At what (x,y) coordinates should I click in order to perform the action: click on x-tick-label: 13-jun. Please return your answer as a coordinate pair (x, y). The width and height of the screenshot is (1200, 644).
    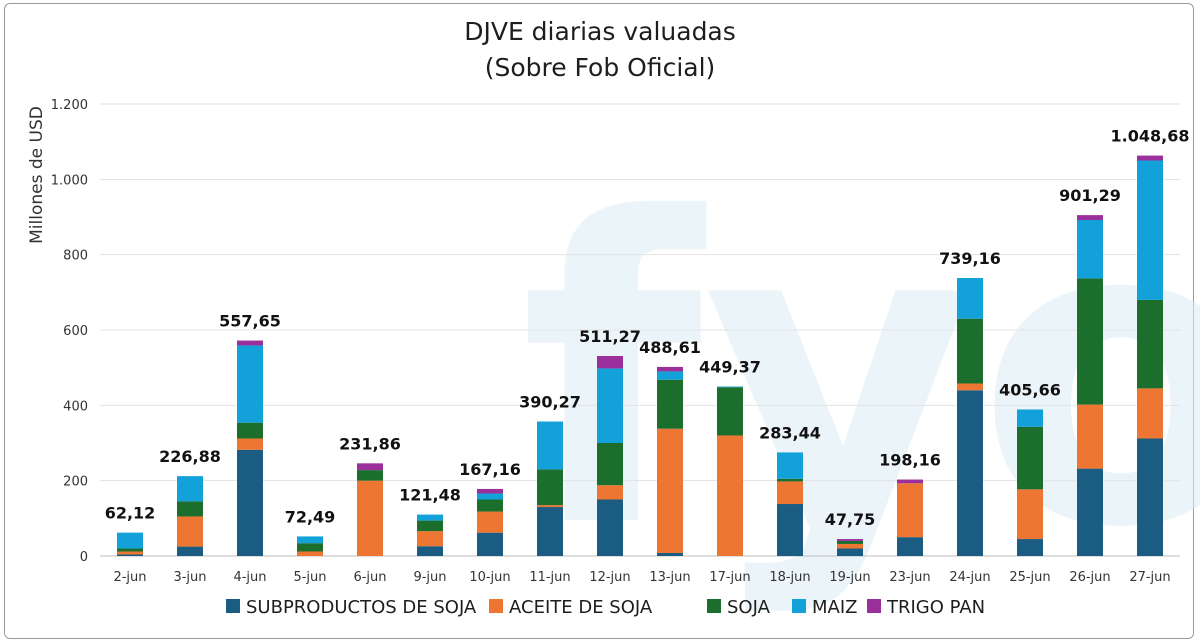
    Looking at the image, I should click on (669, 577).